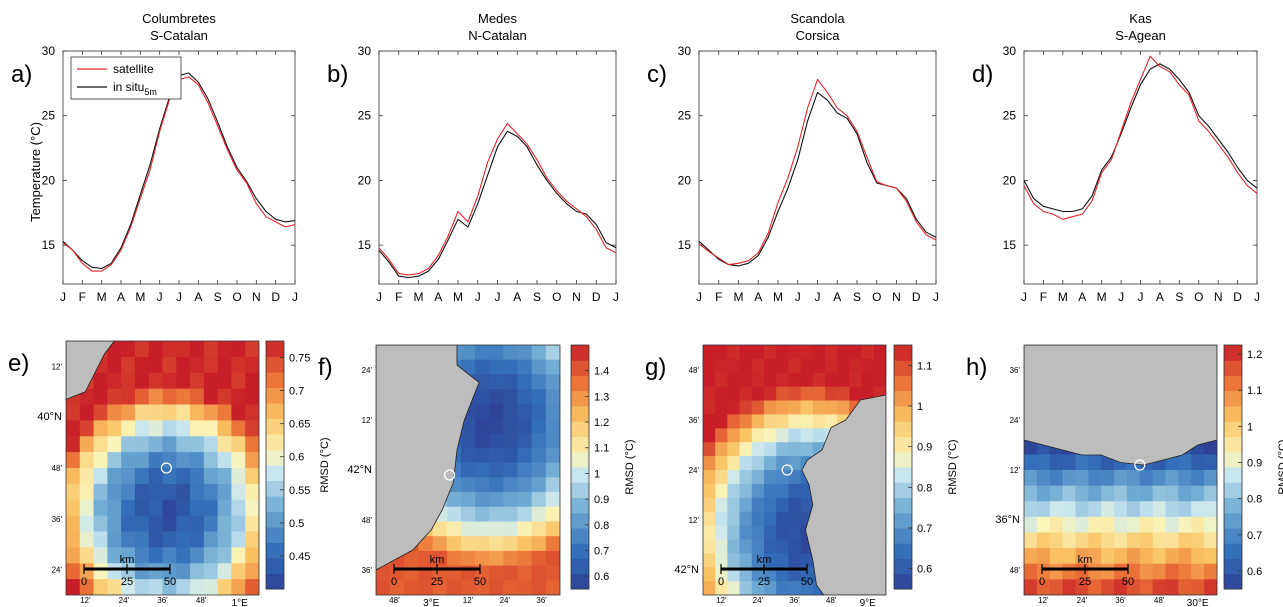 The width and height of the screenshot is (1283, 607). Describe the element at coordinates (657, 74) in the screenshot. I see `panel-letter: c)` at that location.